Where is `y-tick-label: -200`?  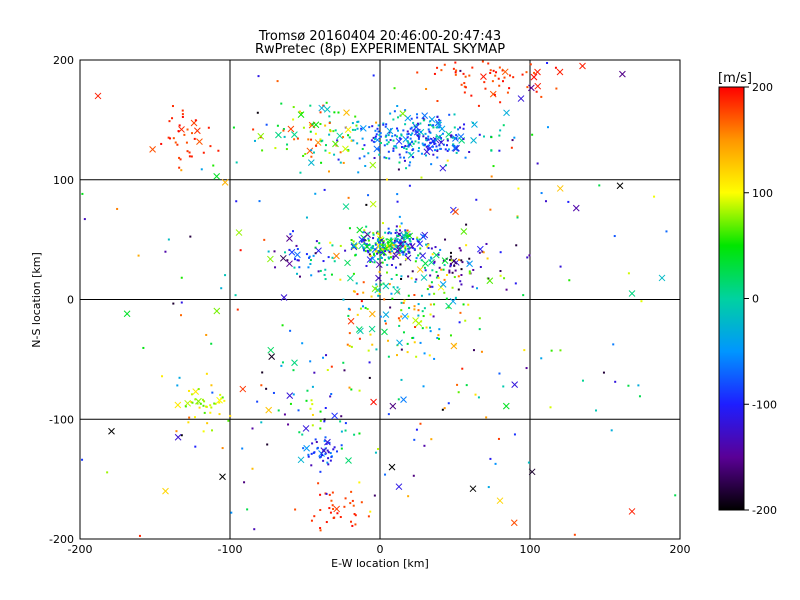 y-tick-label: -200 is located at coordinates (61, 539).